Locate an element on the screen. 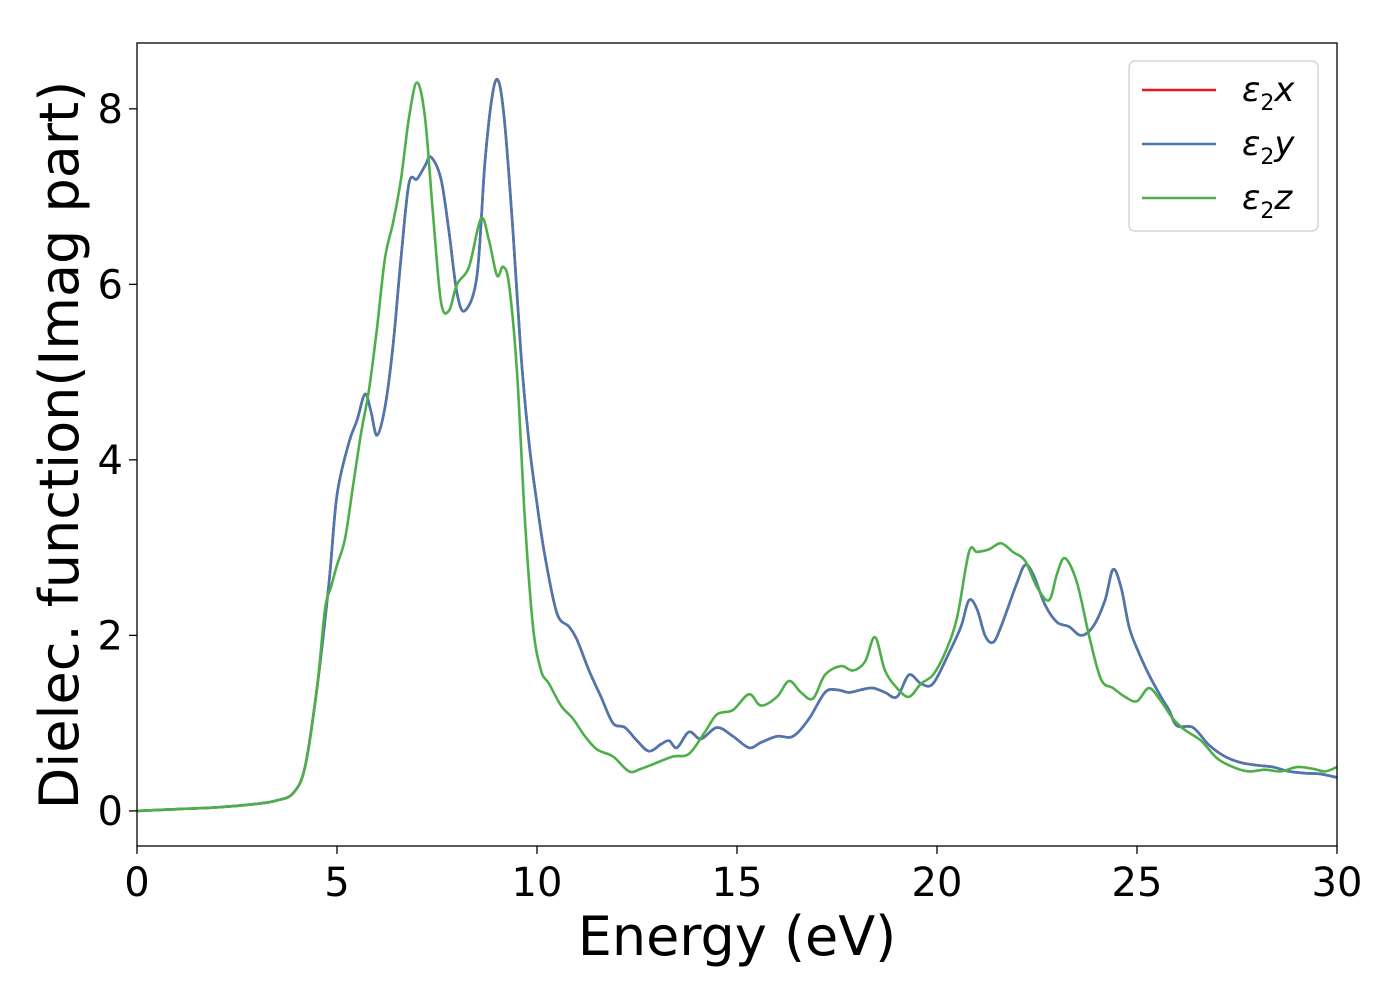 This screenshot has width=1400, height=1000. y-axis-ticks: 0 2 4 6 8 is located at coordinates (117, 461).